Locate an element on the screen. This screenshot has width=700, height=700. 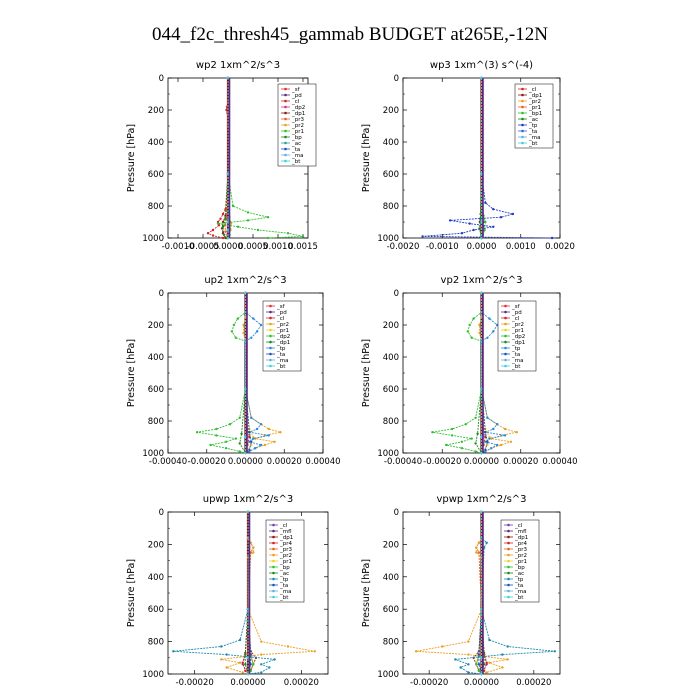
legend-label: _pr1 is located at coordinates (534, 108).